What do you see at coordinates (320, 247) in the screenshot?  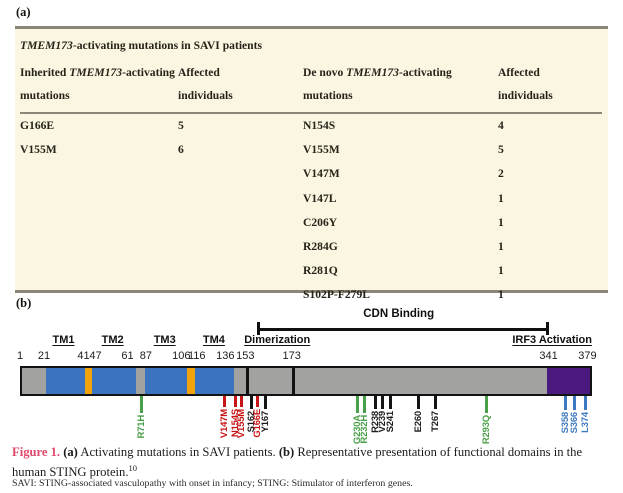 I see `table-cell: R284G` at bounding box center [320, 247].